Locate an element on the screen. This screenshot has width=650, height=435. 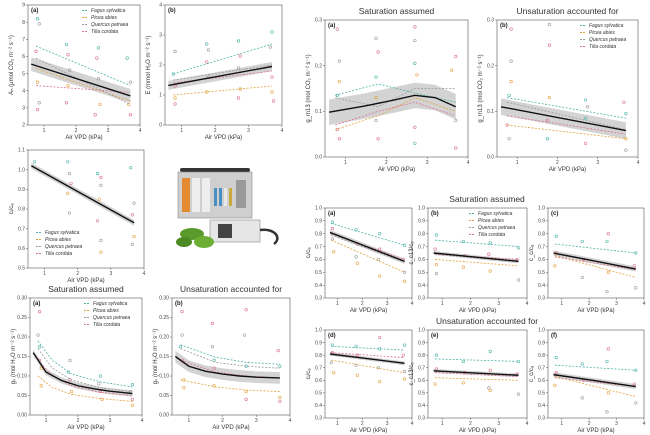
y-tick-label: 0.05 is located at coordinates (22, 396).